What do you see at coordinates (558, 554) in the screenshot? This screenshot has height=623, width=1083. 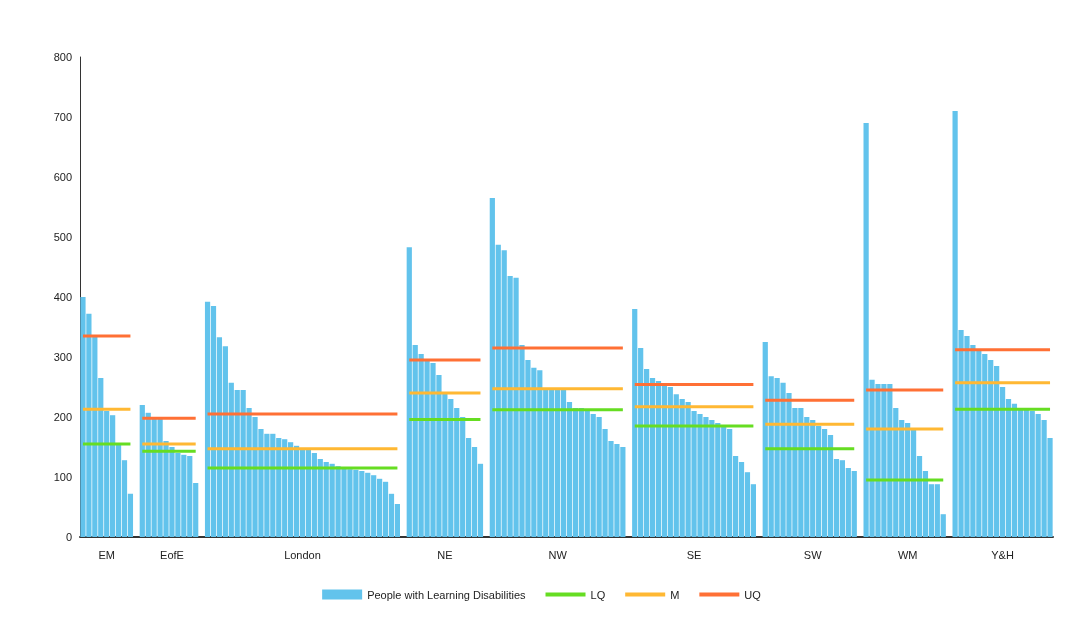 I see `x-tick-label: NW` at bounding box center [558, 554].